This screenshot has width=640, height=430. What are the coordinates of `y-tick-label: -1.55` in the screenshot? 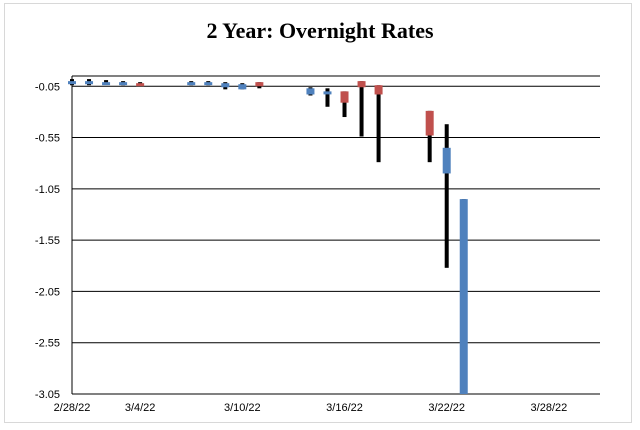 It's located at (47, 241).